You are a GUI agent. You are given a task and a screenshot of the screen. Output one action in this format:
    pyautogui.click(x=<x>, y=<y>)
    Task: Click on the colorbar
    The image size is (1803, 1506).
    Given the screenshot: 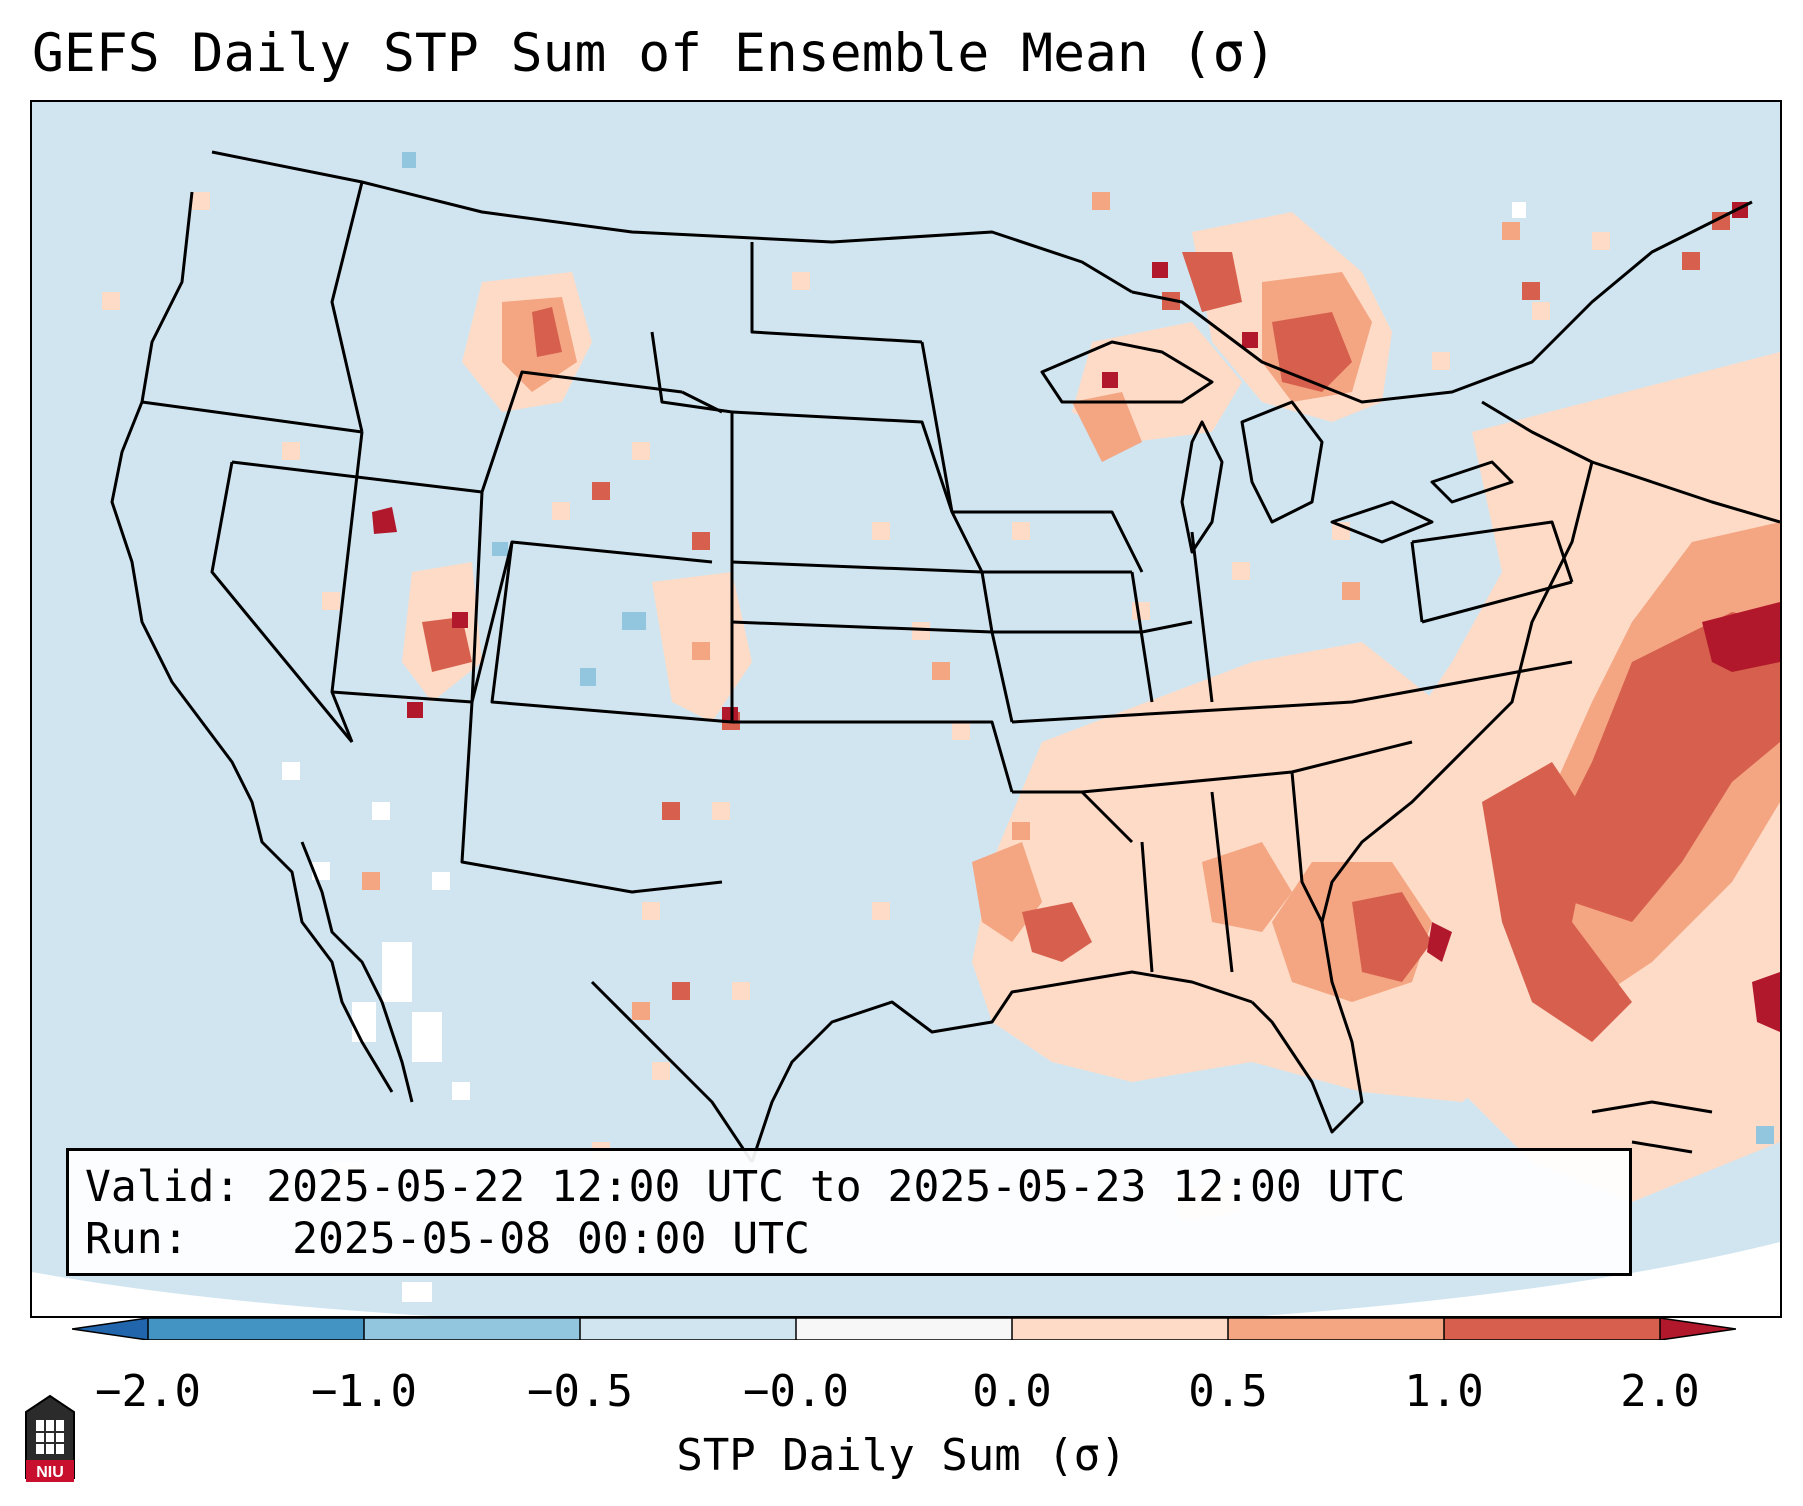 What is the action you would take?
    pyautogui.click(x=904, y=1329)
    